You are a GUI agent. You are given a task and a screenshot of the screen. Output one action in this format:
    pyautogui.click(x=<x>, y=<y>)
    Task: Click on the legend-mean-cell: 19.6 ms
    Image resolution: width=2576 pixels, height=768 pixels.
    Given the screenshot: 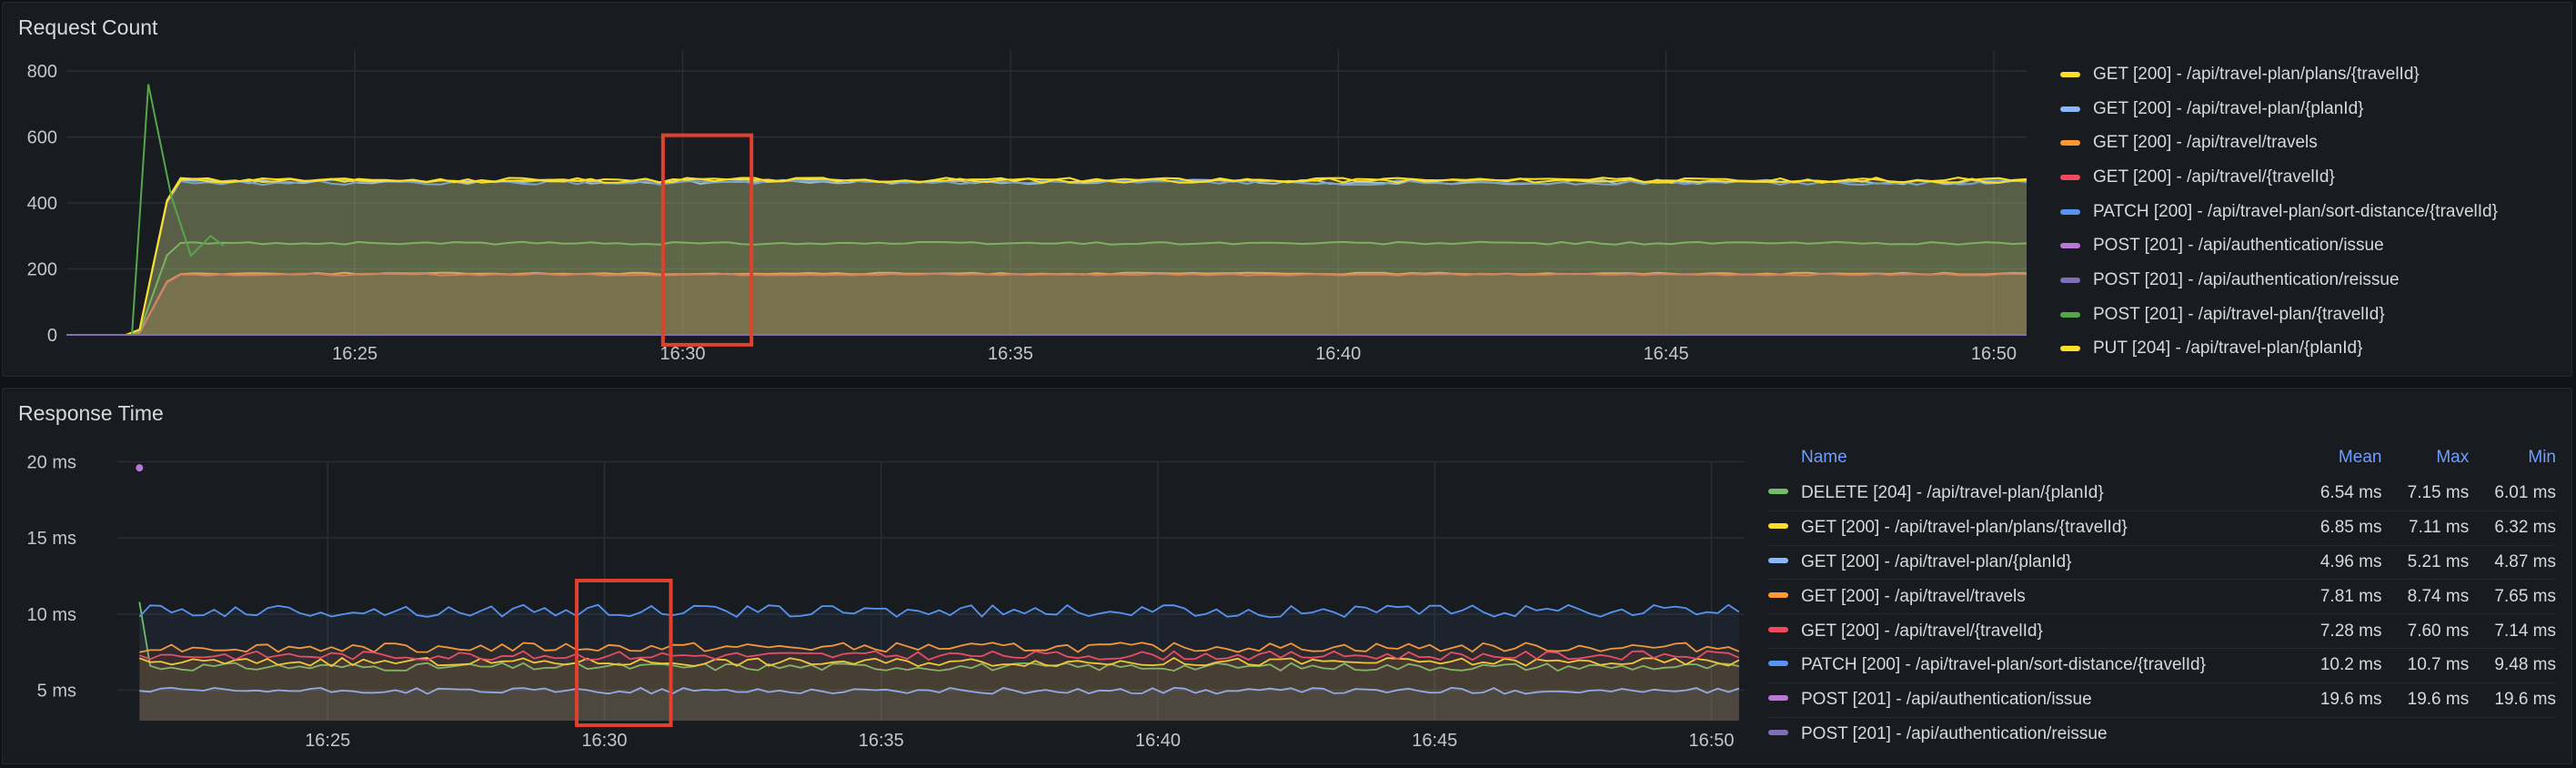 What is the action you would take?
    pyautogui.click(x=2338, y=700)
    